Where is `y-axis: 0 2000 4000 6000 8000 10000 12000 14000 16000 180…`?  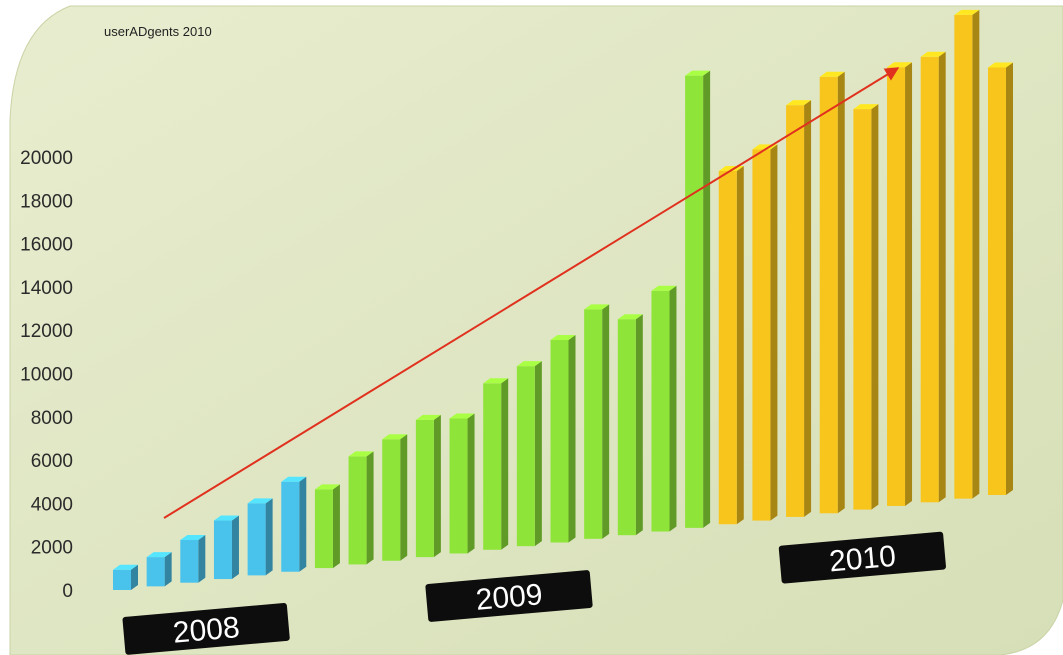
y-axis: 0 2000 4000 6000 8000 10000 12000 14000 16000 180… is located at coordinates (46, 375).